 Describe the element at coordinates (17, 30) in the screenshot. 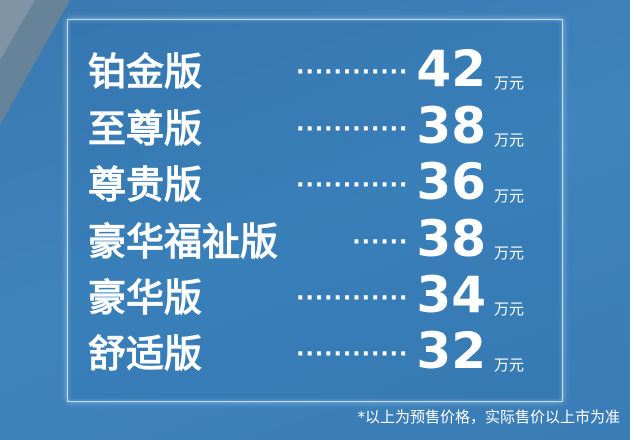

I see `background-corner-highlight` at that location.